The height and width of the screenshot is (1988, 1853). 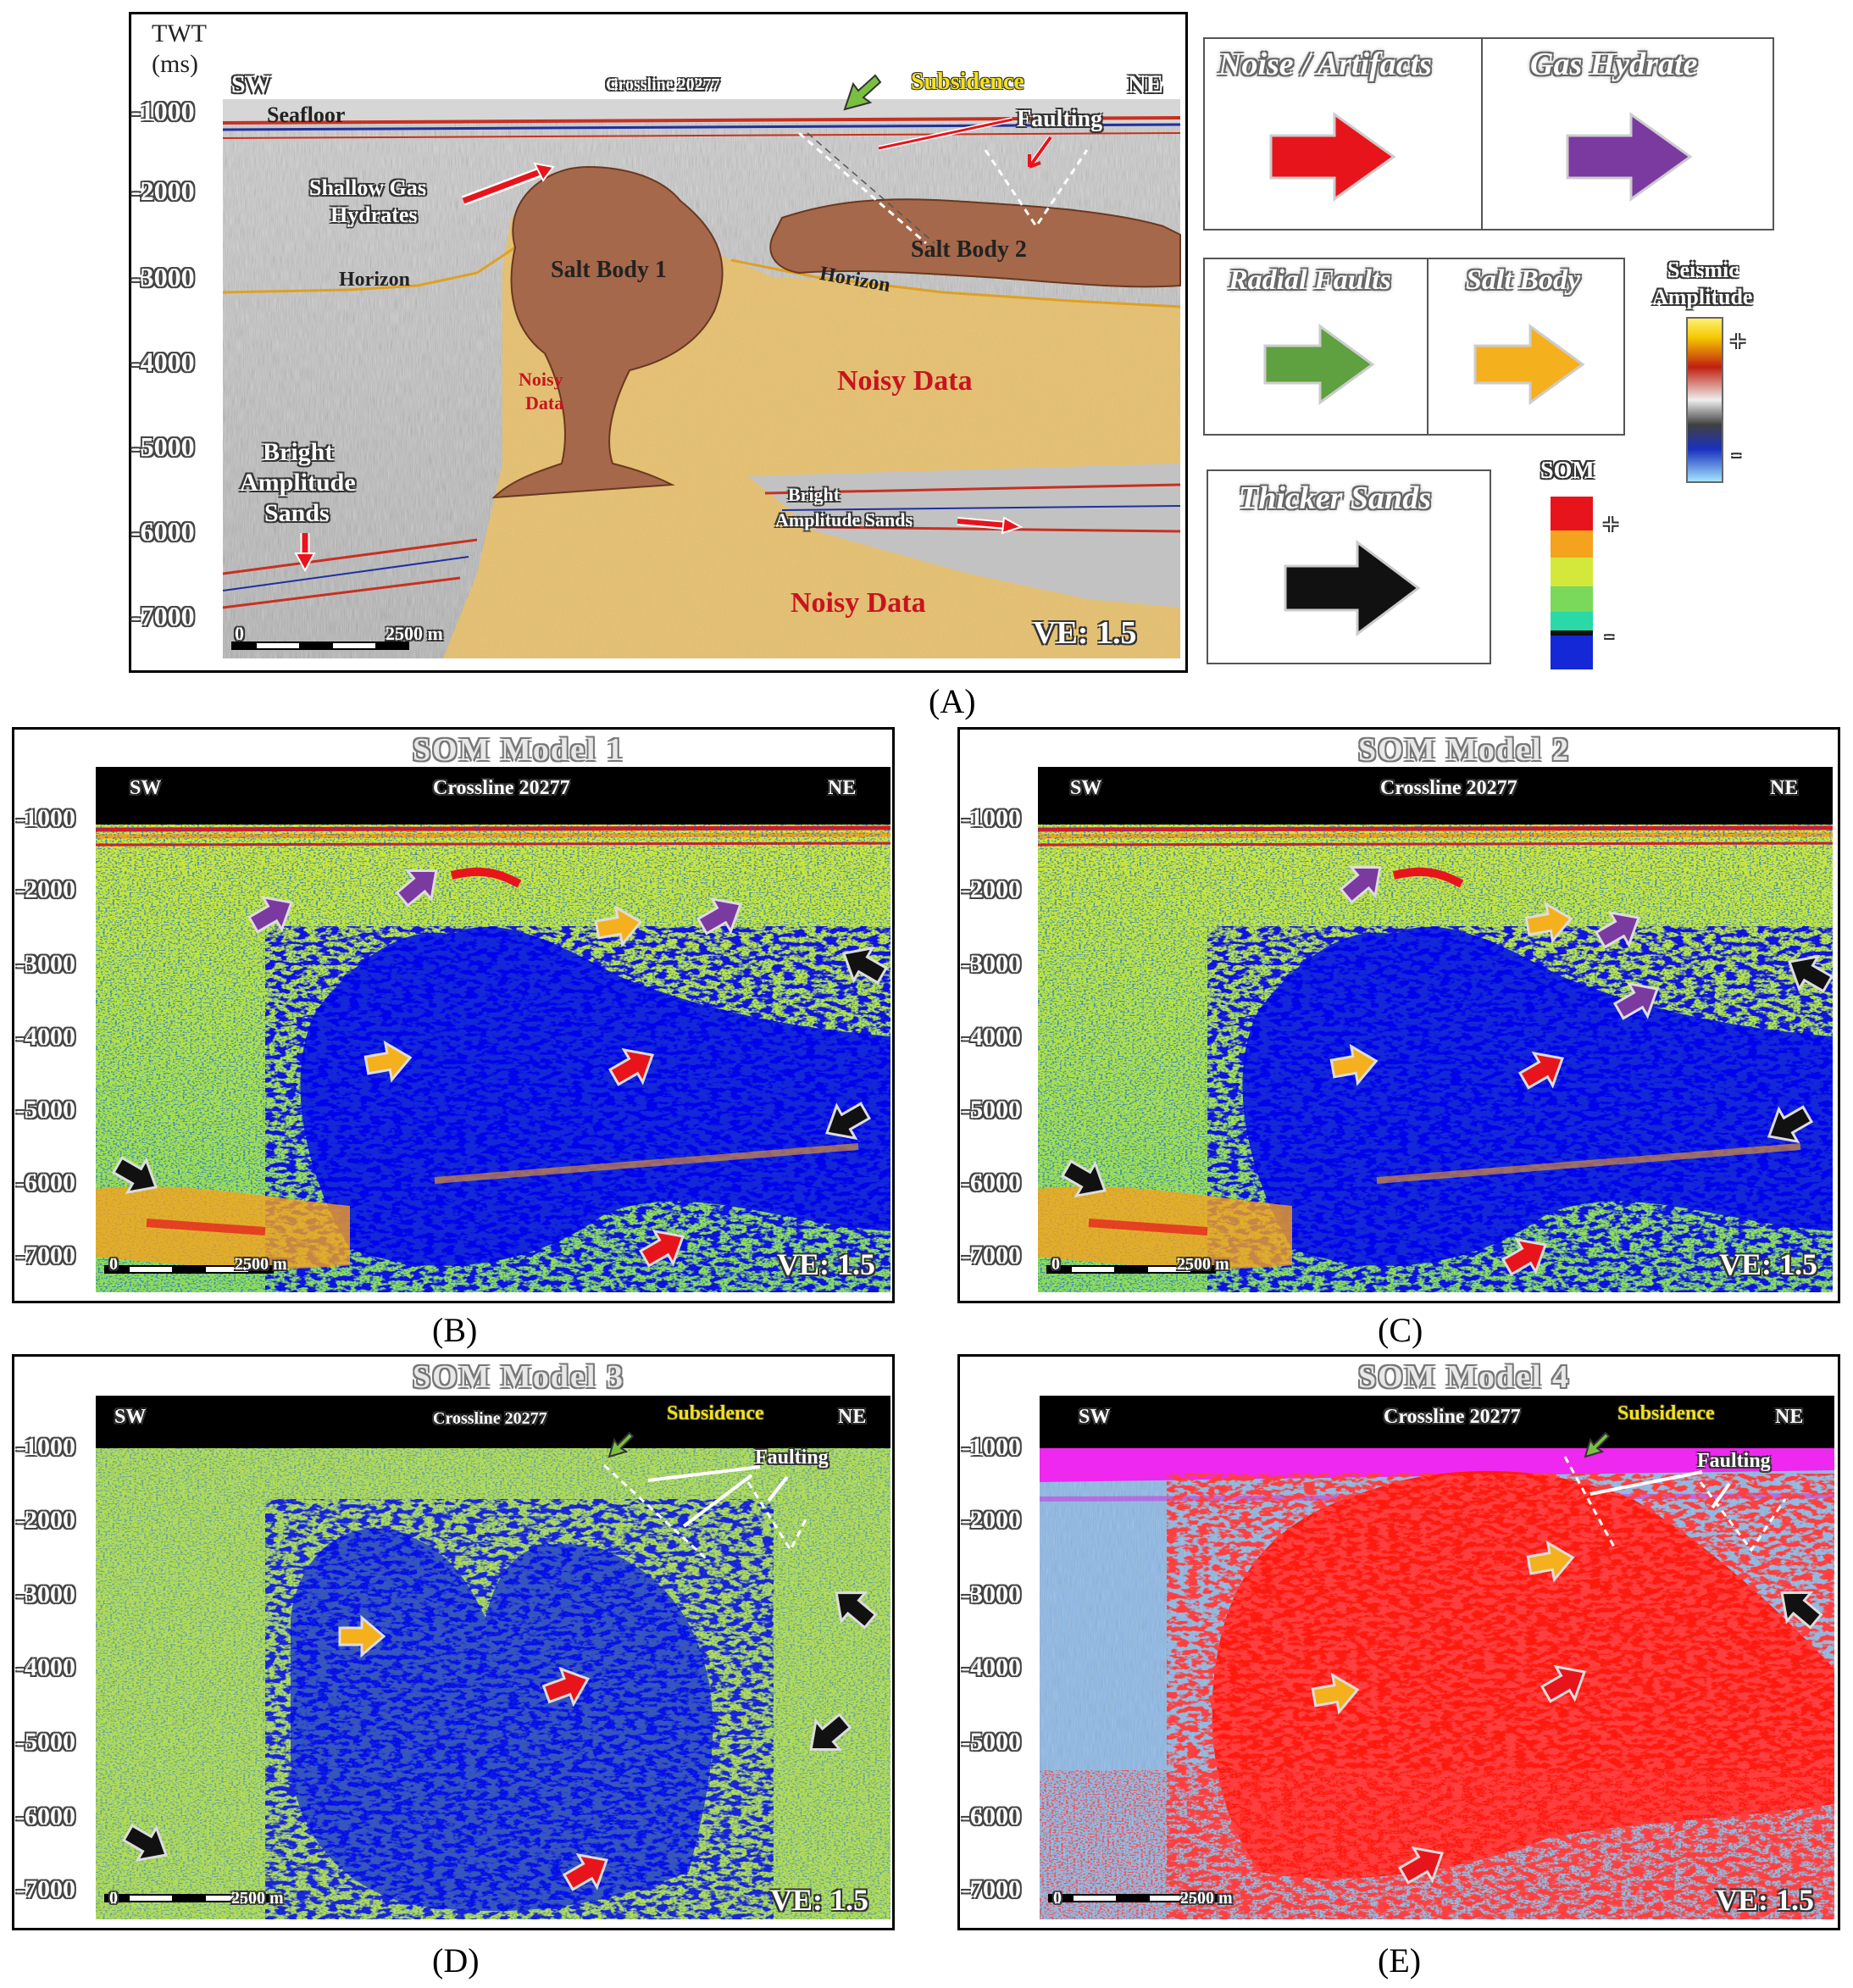 What do you see at coordinates (1057, 1898) in the screenshot?
I see `panel-e-zero: 0` at bounding box center [1057, 1898].